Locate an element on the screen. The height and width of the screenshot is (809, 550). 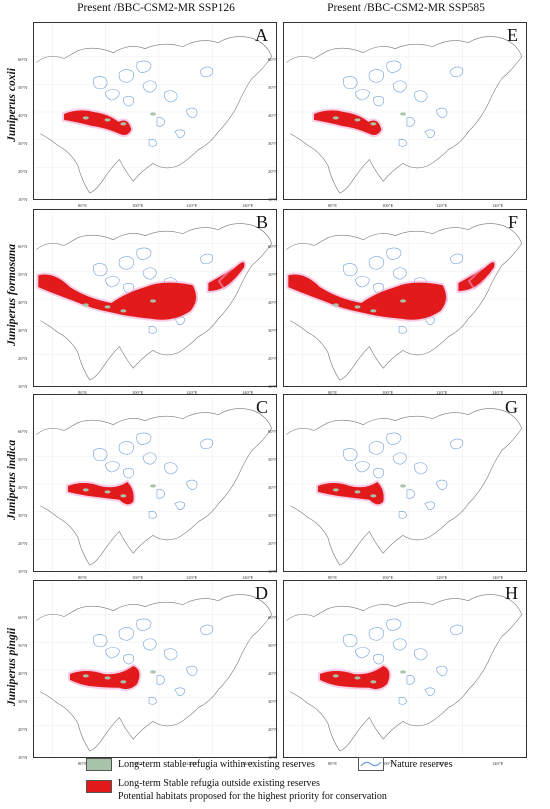
panel-letter: C is located at coordinates (261, 407).